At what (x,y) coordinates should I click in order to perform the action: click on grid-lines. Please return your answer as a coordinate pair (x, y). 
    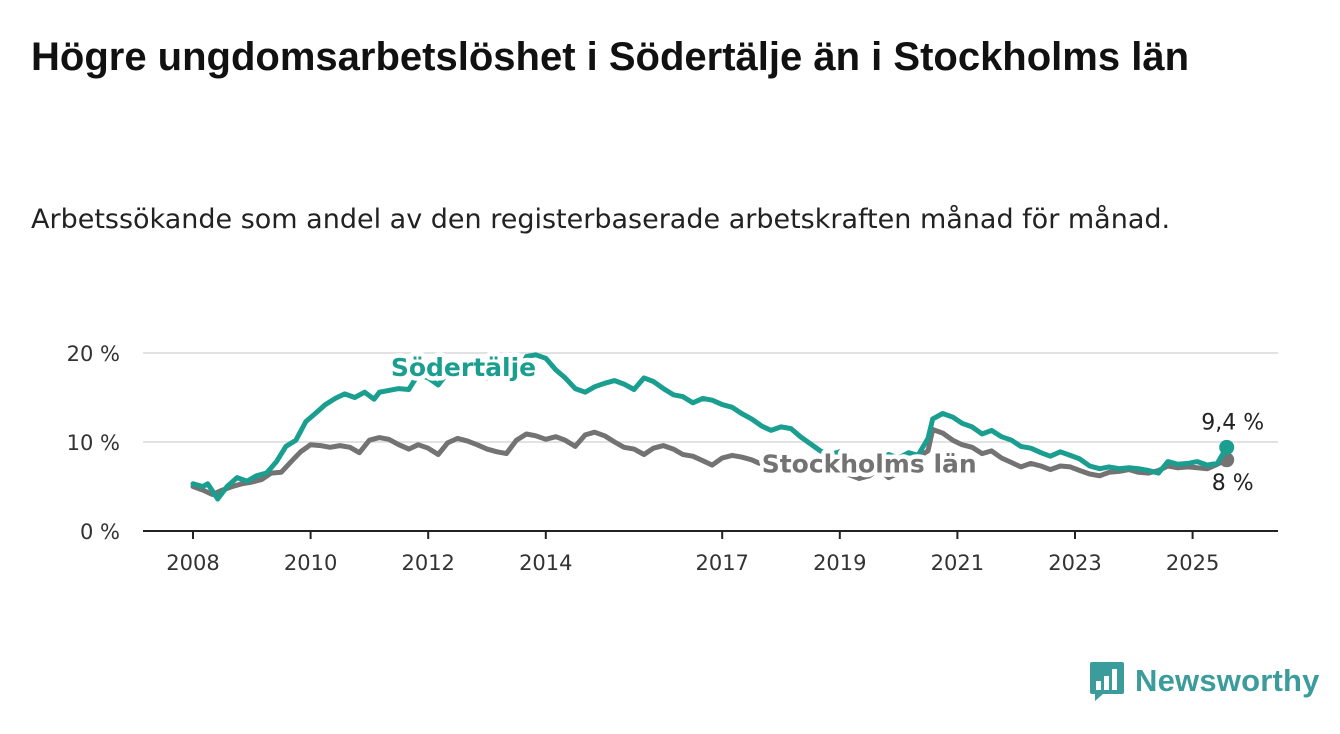
    Looking at the image, I should click on (710, 397).